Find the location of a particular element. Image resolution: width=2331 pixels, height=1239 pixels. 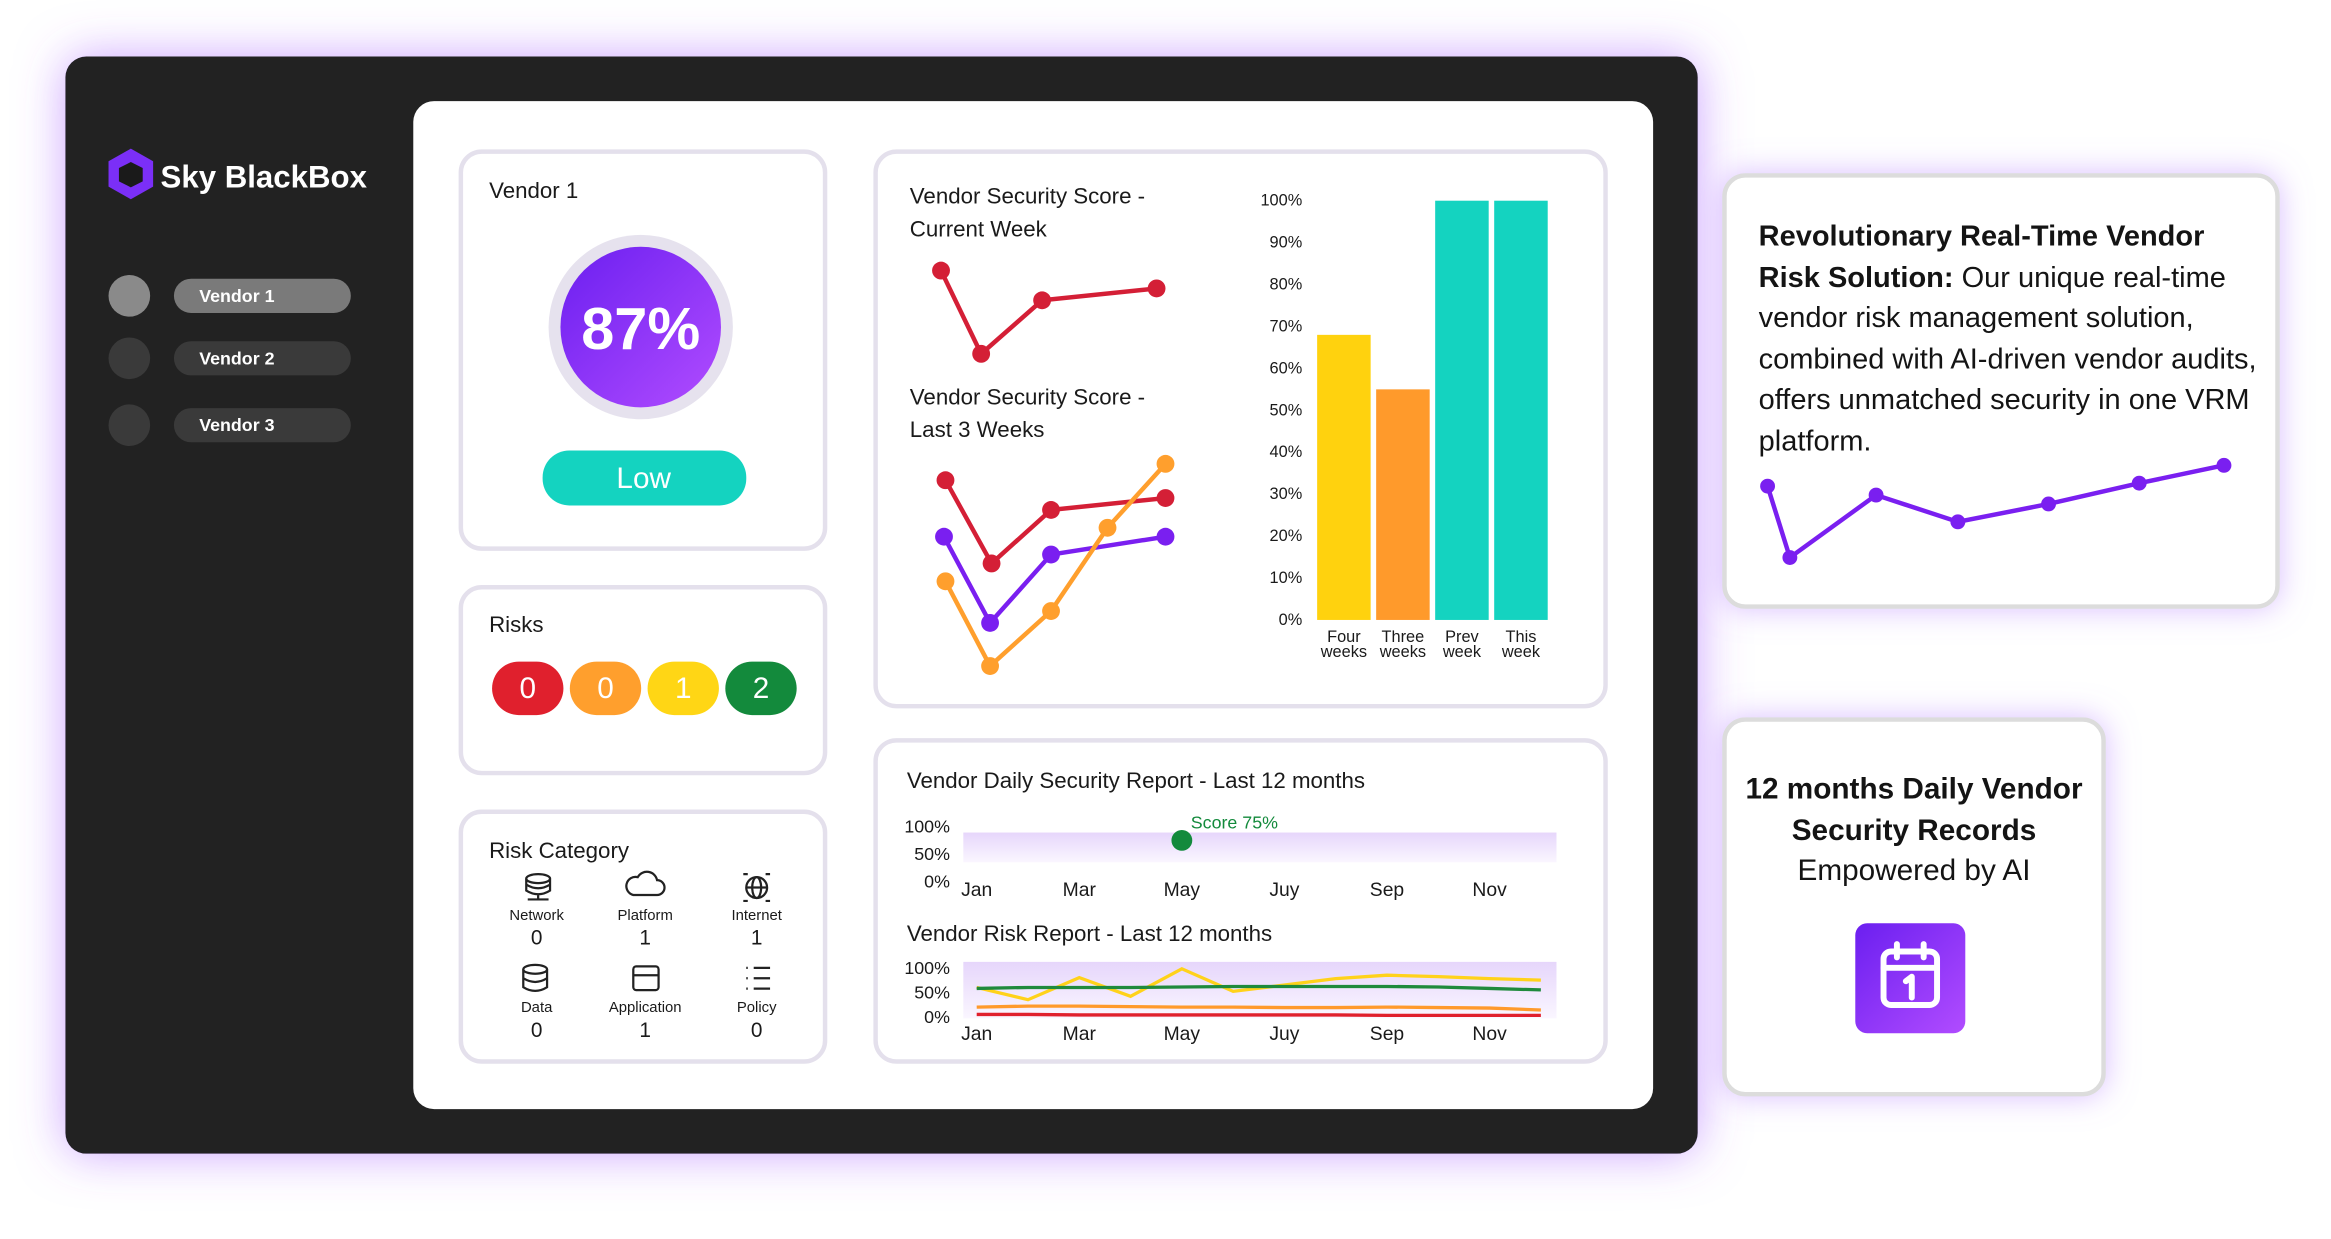

rating: Low is located at coordinates (643, 478).